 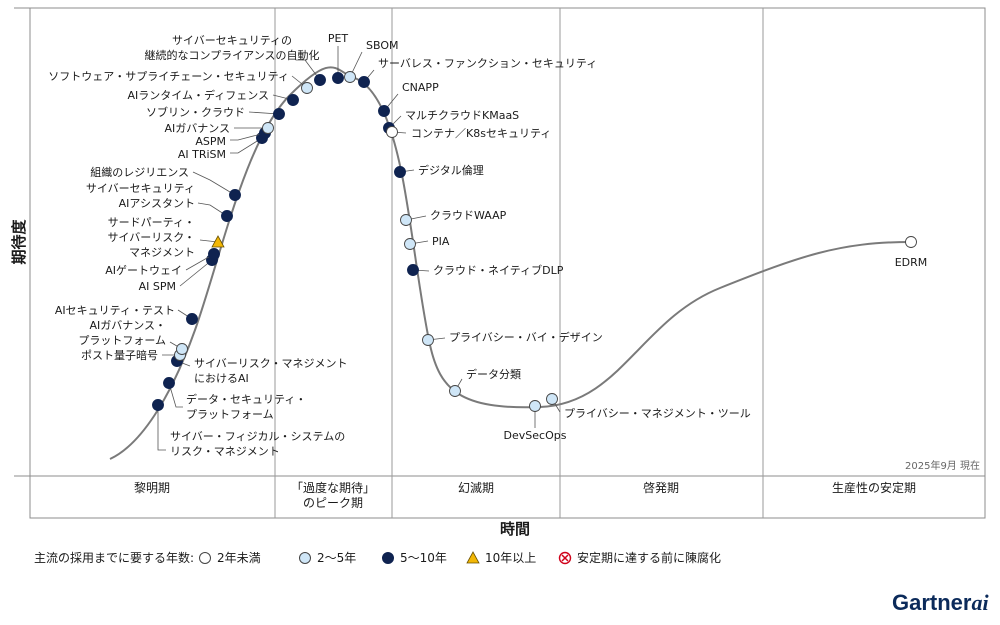 What do you see at coordinates (507, 497) in the screenshot?
I see `phase-band` at bounding box center [507, 497].